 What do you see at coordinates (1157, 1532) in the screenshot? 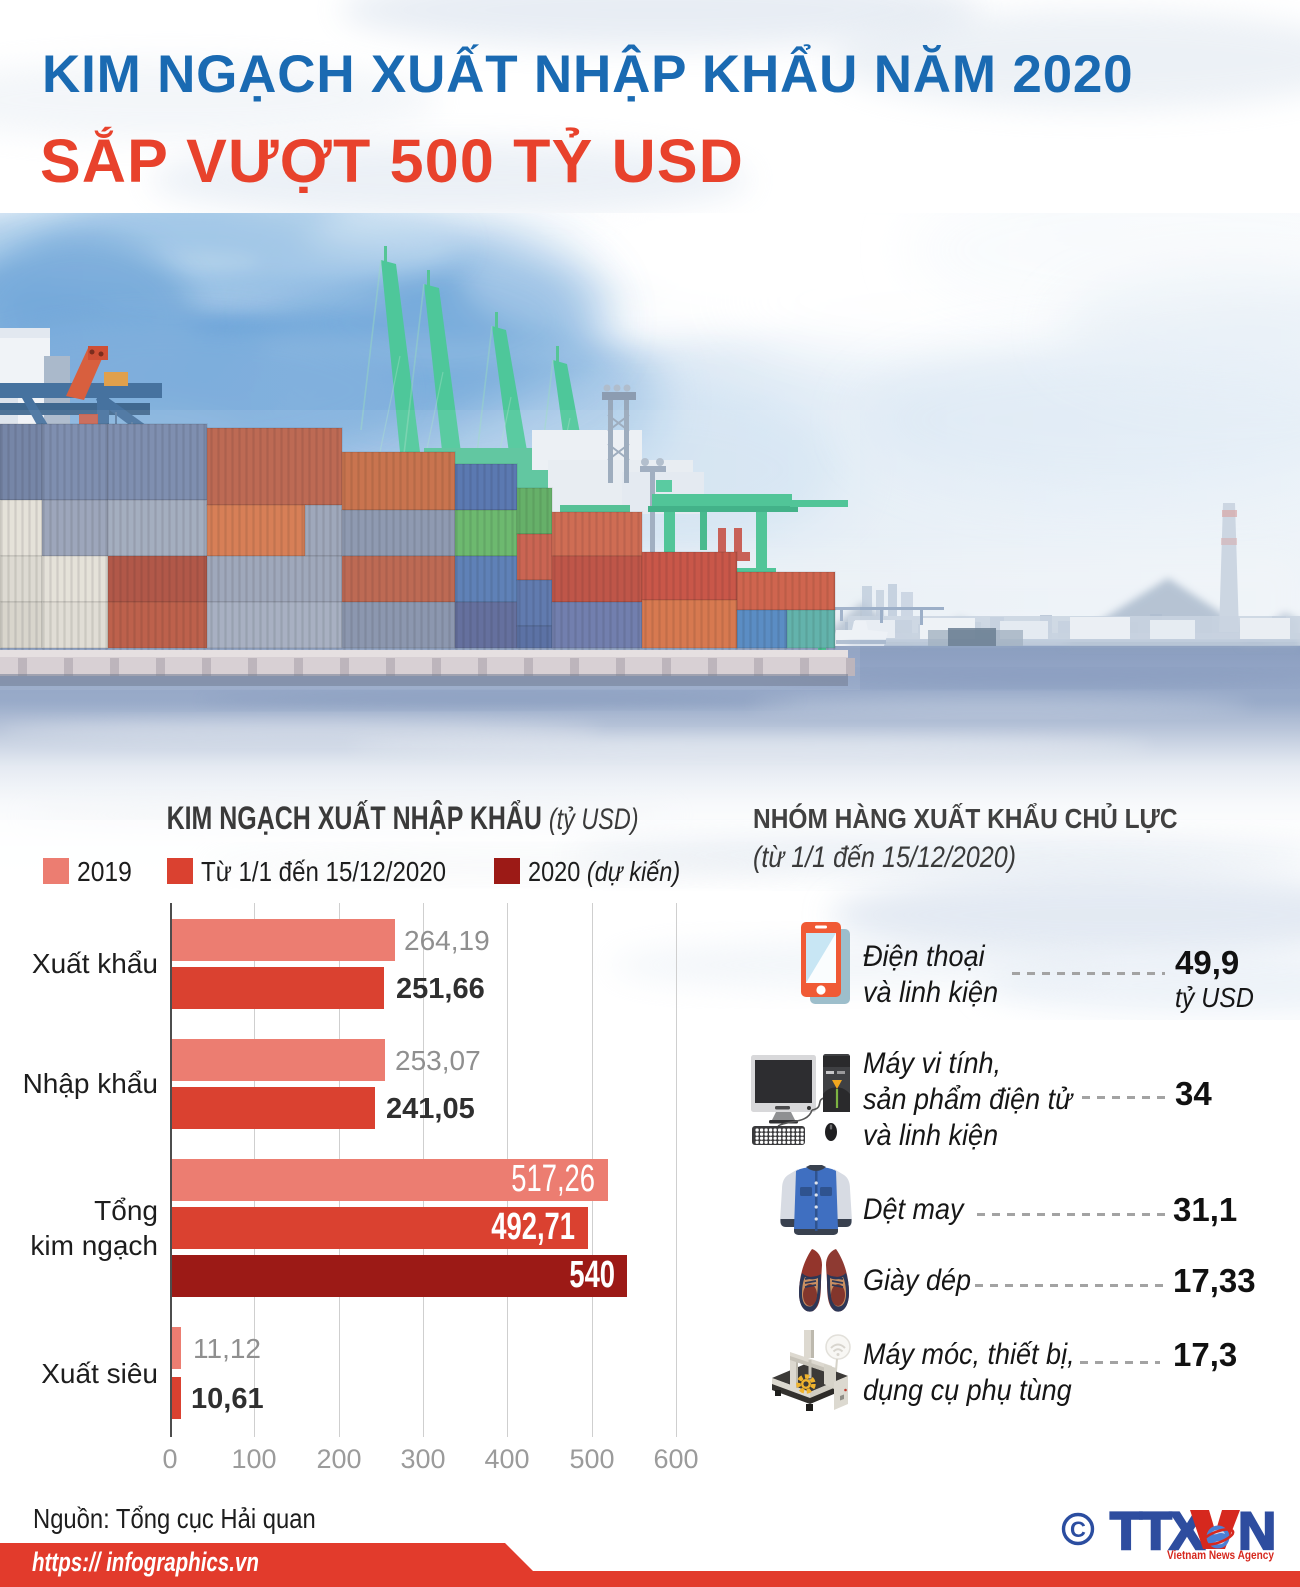
I see `svg-text: TTX` at bounding box center [1157, 1532].